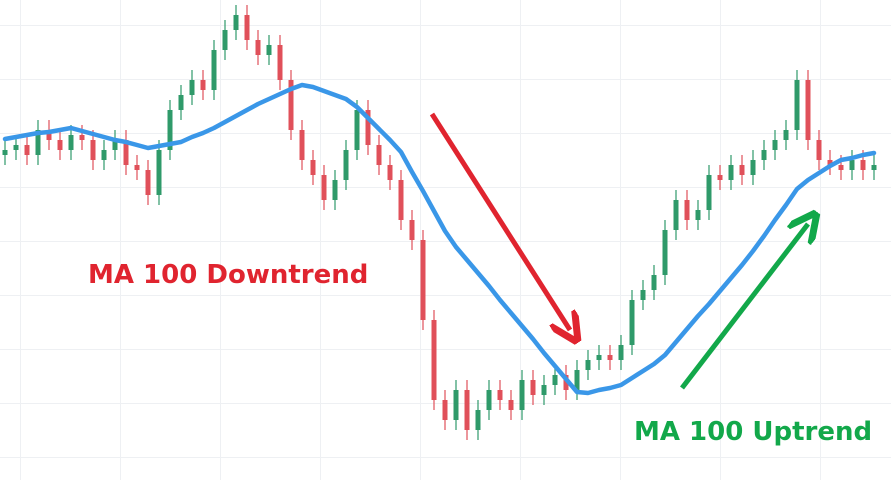  I want to click on downtrend-label: MA 100 Downtrend, so click(228, 275).